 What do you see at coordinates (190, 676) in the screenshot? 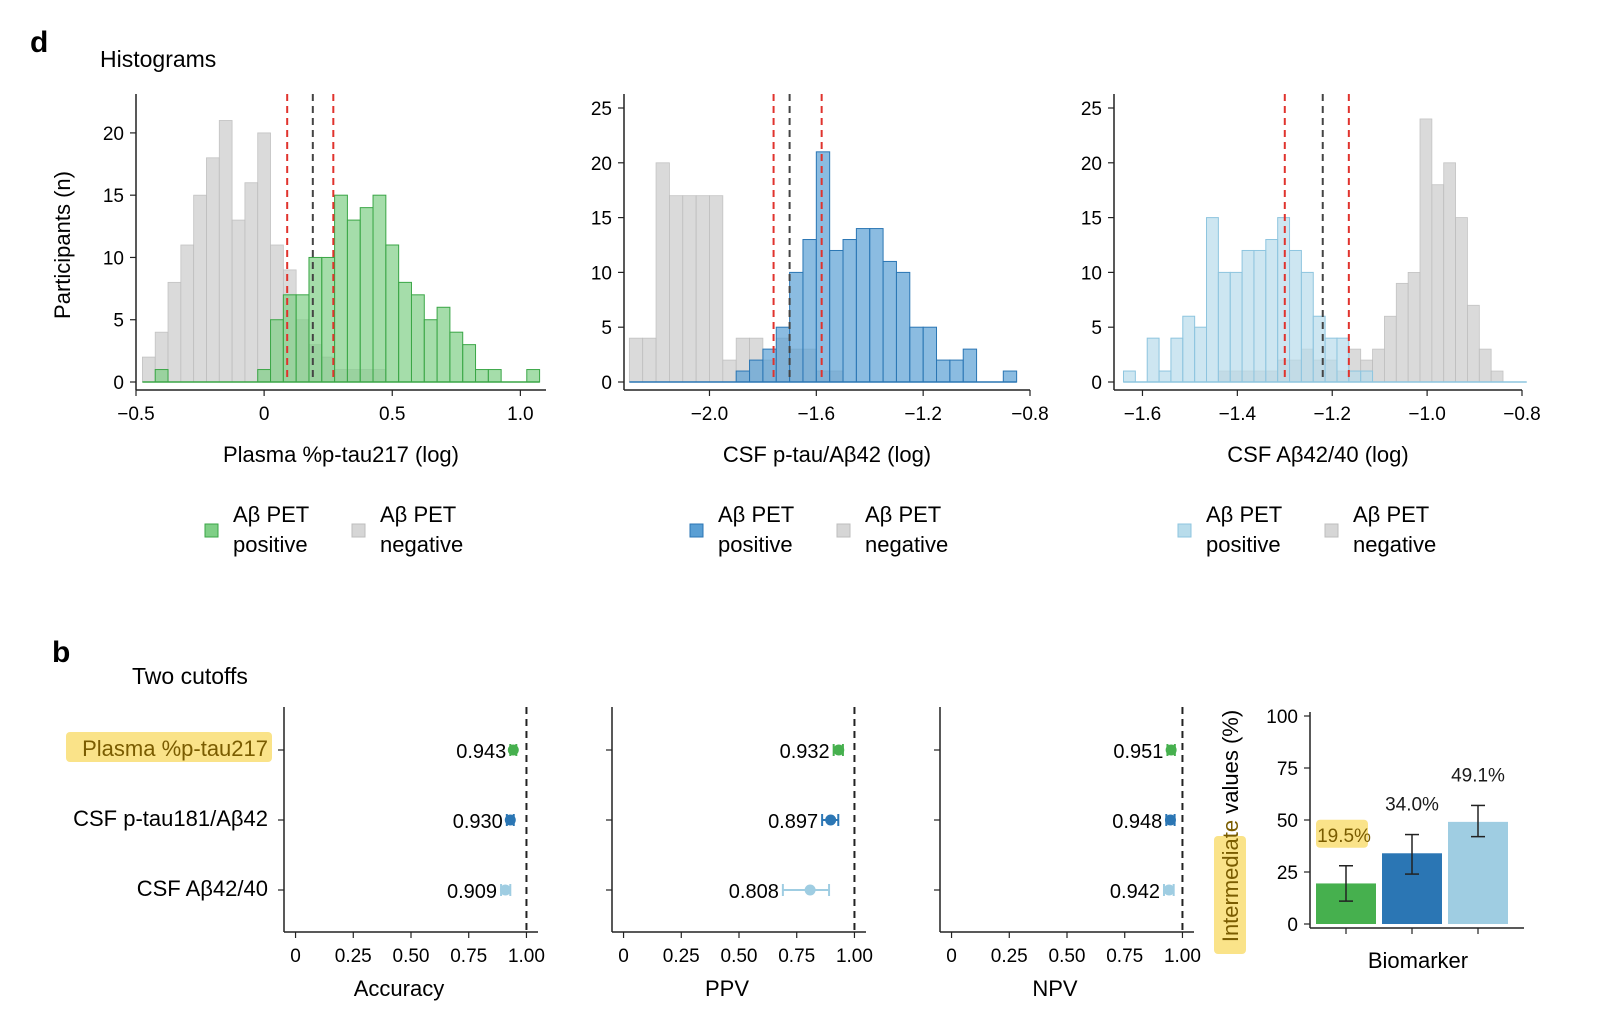
I see `panel-b-title: Two cutoffs` at bounding box center [190, 676].